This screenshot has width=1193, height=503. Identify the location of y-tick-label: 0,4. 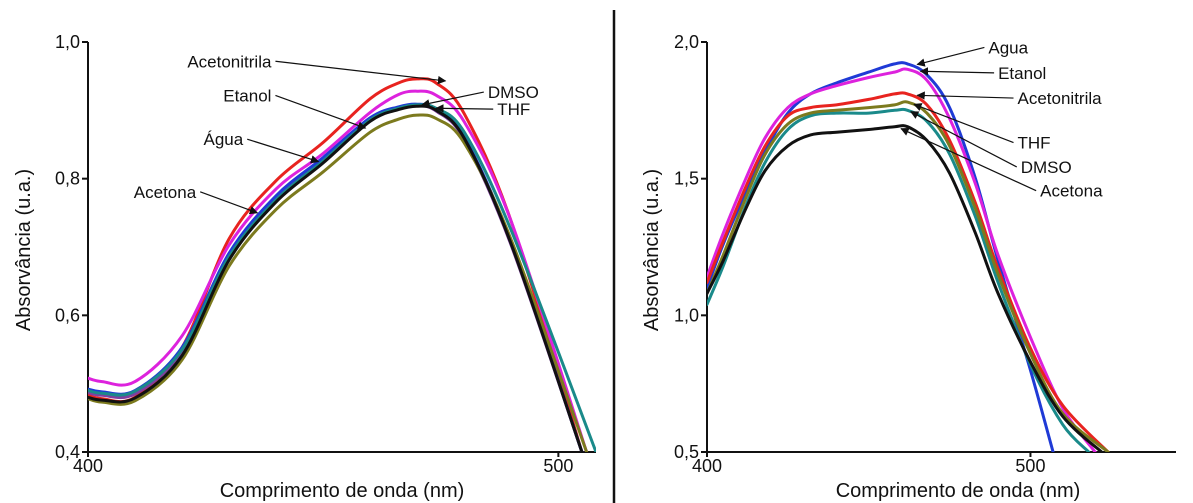
(67, 452).